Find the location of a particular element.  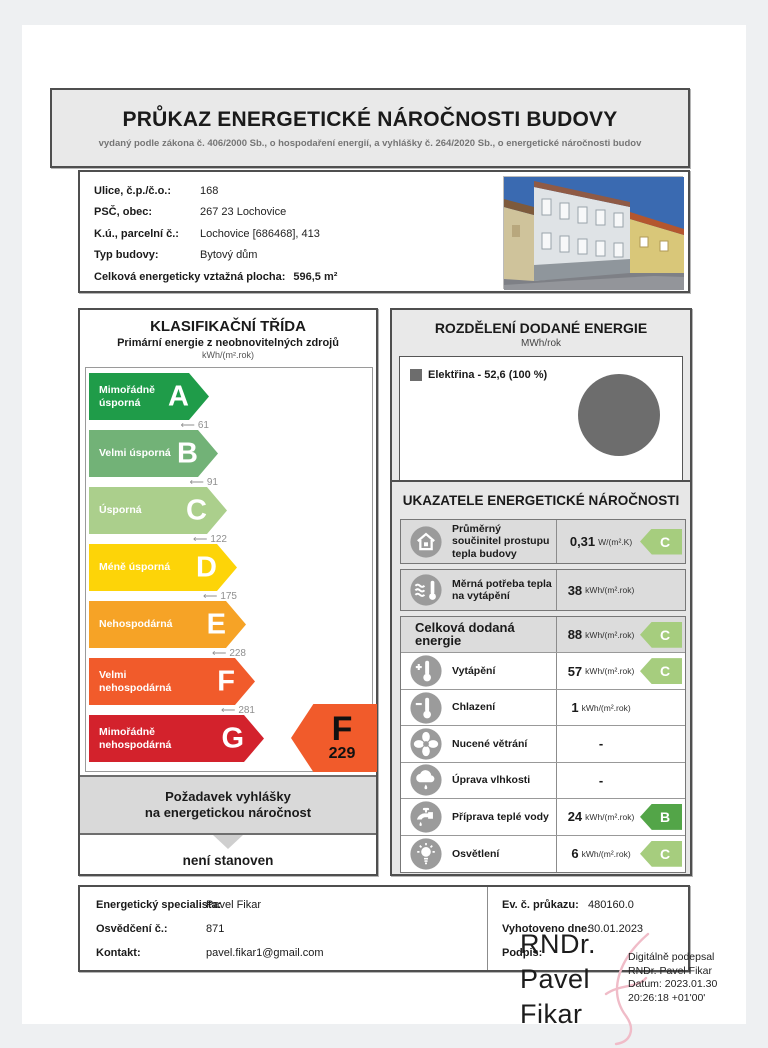

indicator-value: 6 is located at coordinates (575, 854).